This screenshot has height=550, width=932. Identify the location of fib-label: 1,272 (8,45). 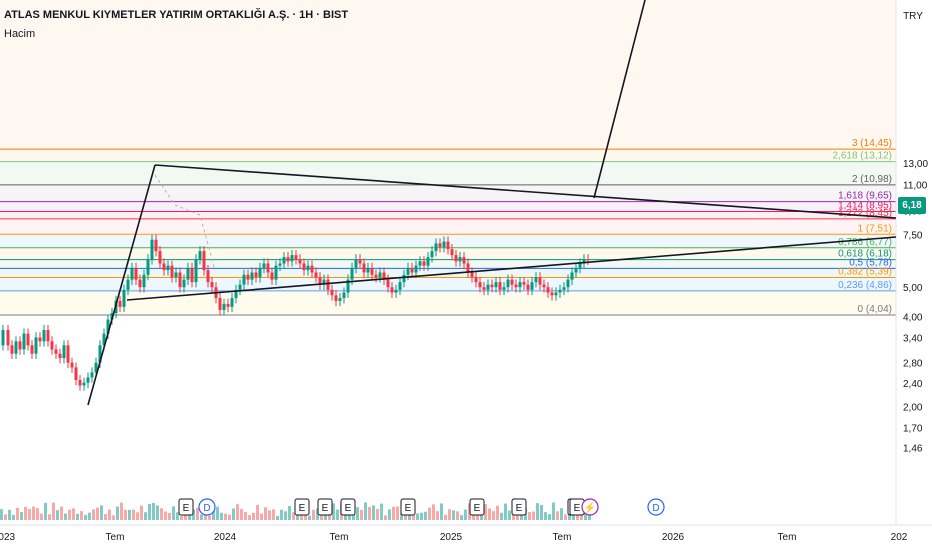
(865, 213).